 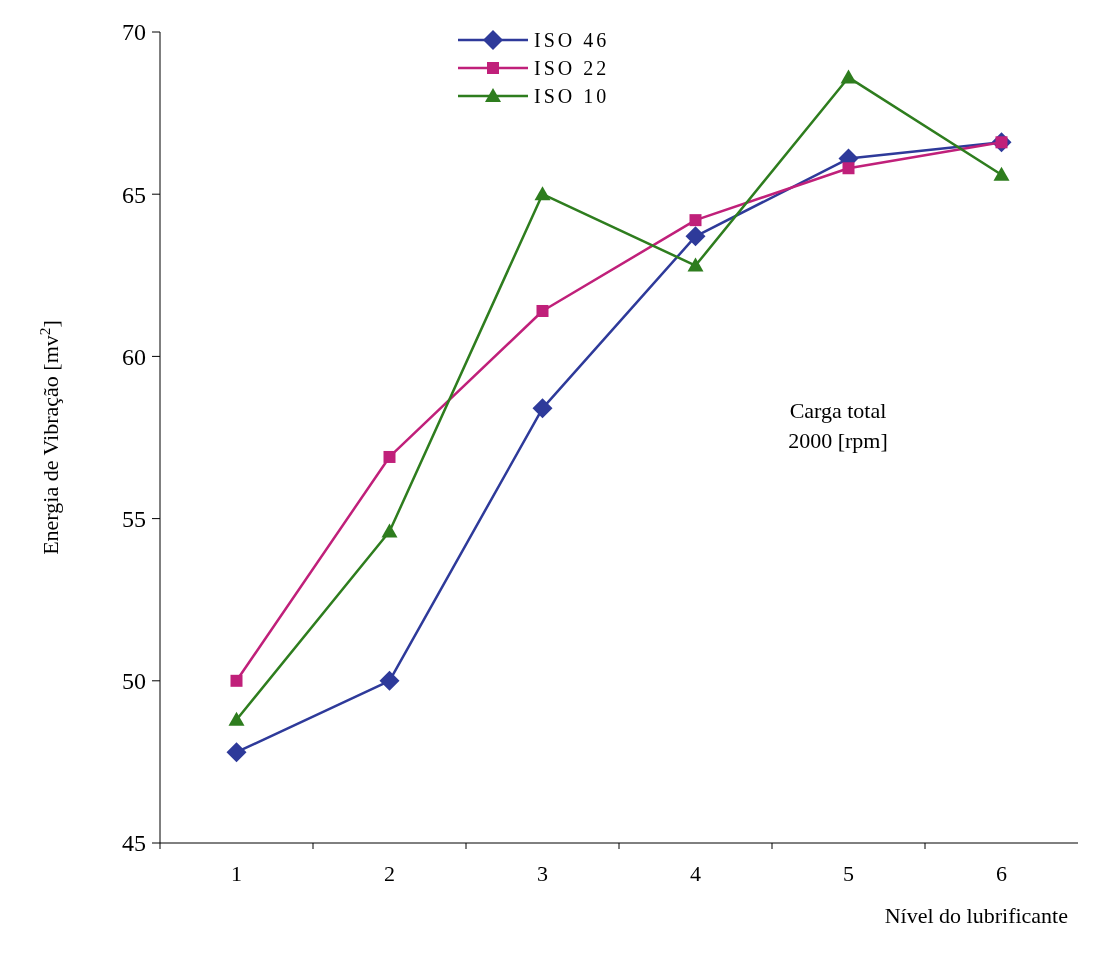 I want to click on y-tick-label: 70, so click(x=134, y=32).